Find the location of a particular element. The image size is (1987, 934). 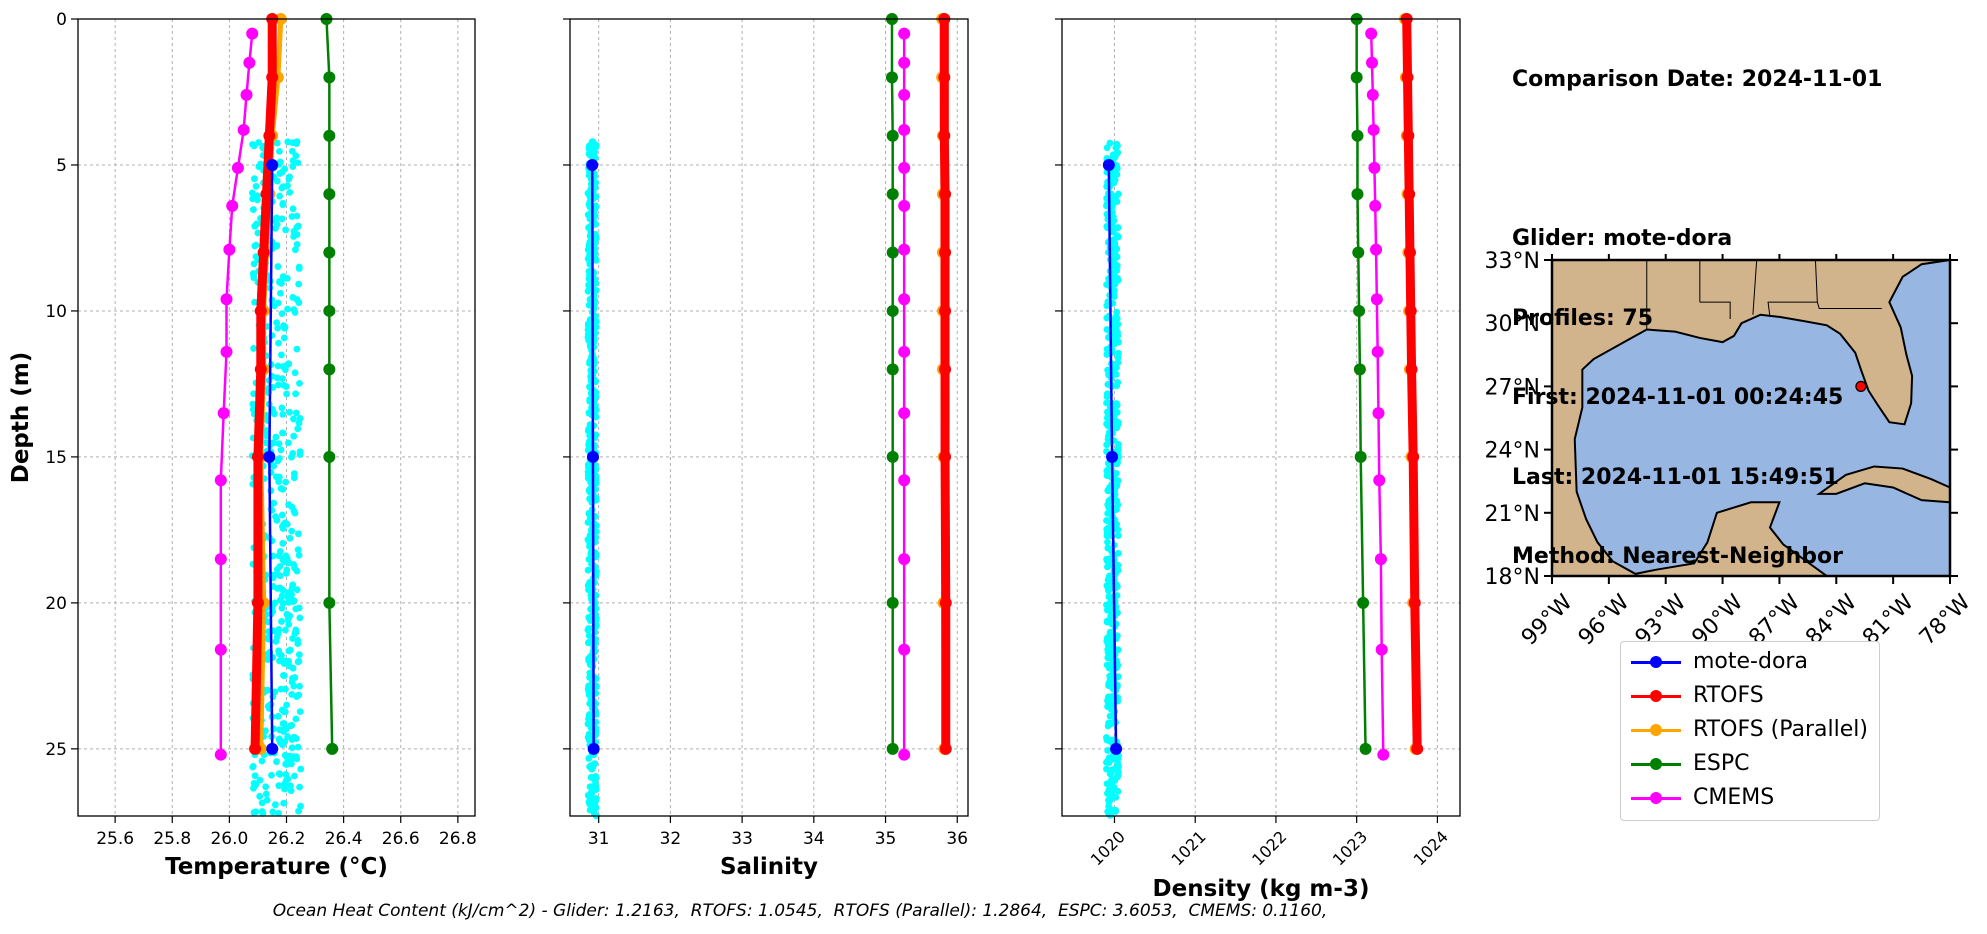

legend-label: CMEMS is located at coordinates (1734, 797).